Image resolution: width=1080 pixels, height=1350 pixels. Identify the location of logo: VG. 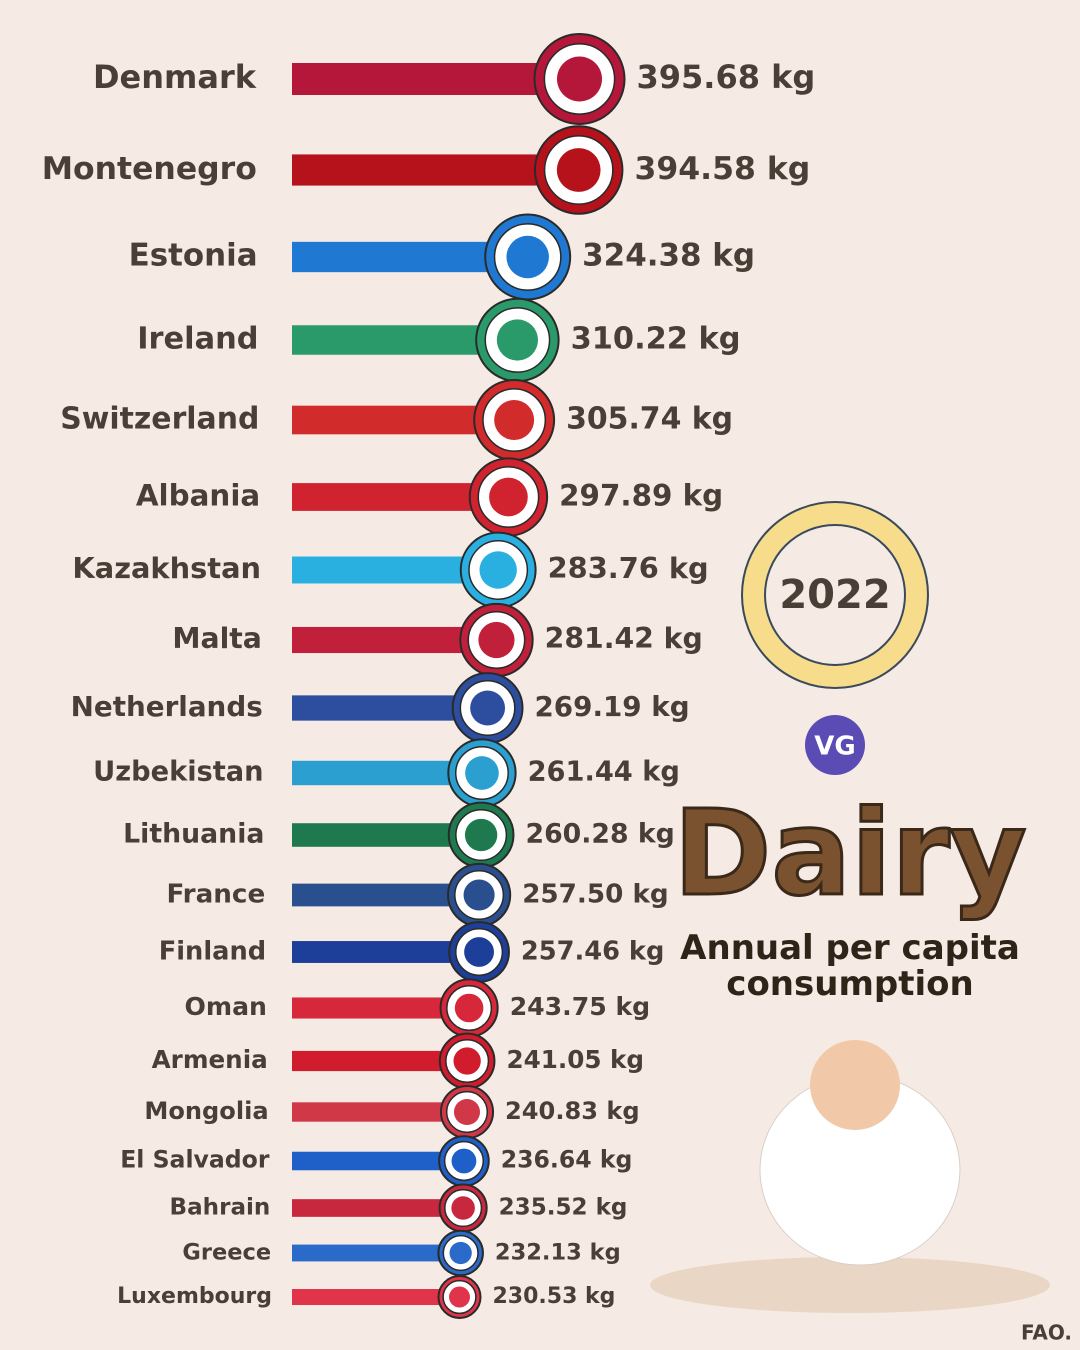
(834, 747).